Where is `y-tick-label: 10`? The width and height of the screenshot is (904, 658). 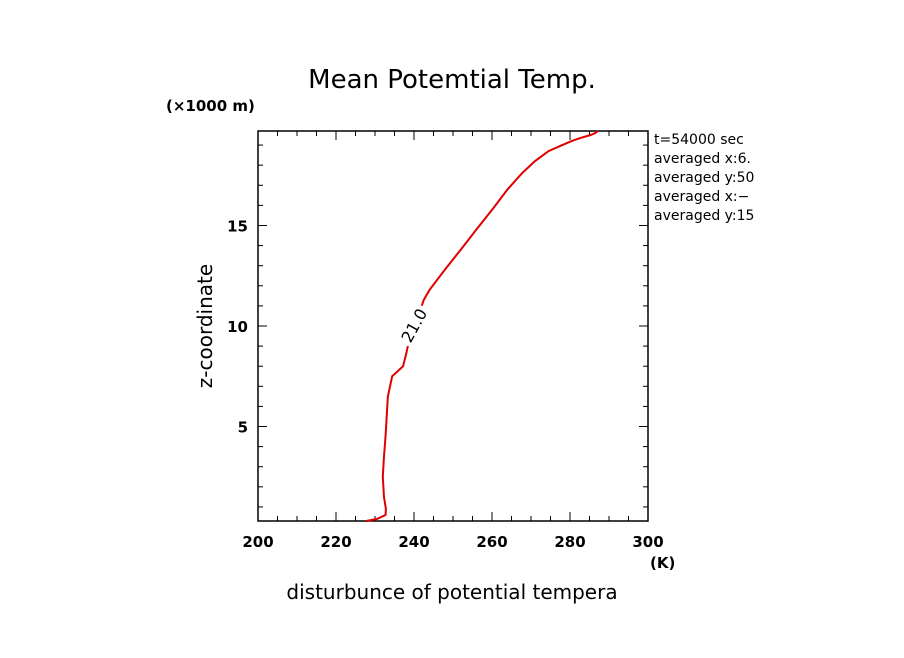
y-tick-label: 10 is located at coordinates (237, 327).